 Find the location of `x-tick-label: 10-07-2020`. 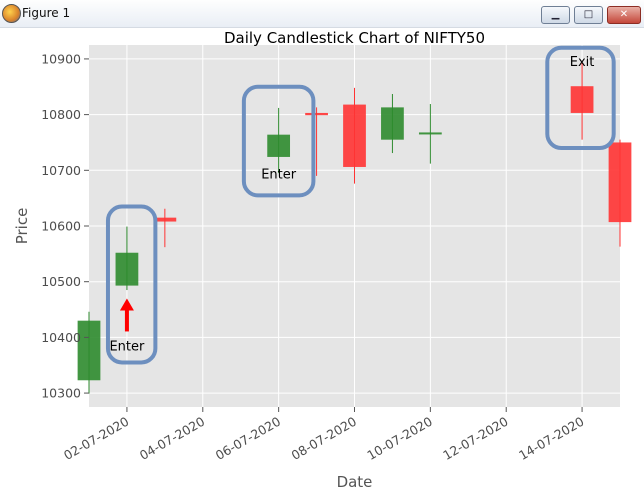

x-tick-label: 10-07-2020 is located at coordinates (399, 438).